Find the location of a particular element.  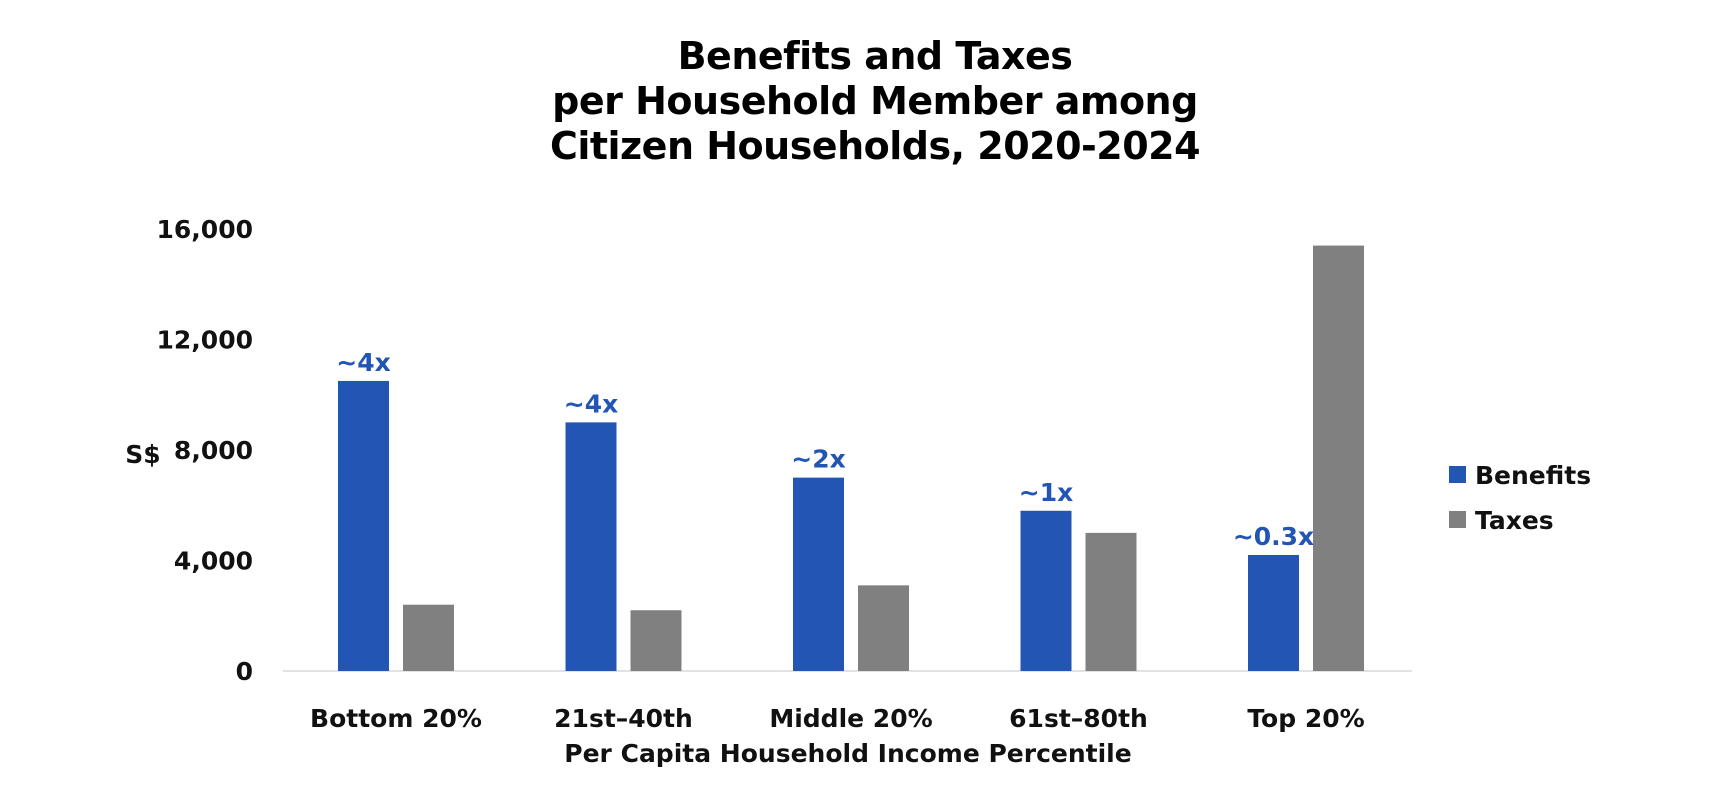

x-axis-title: Per Capita Household Income Percentile is located at coordinates (847, 753).